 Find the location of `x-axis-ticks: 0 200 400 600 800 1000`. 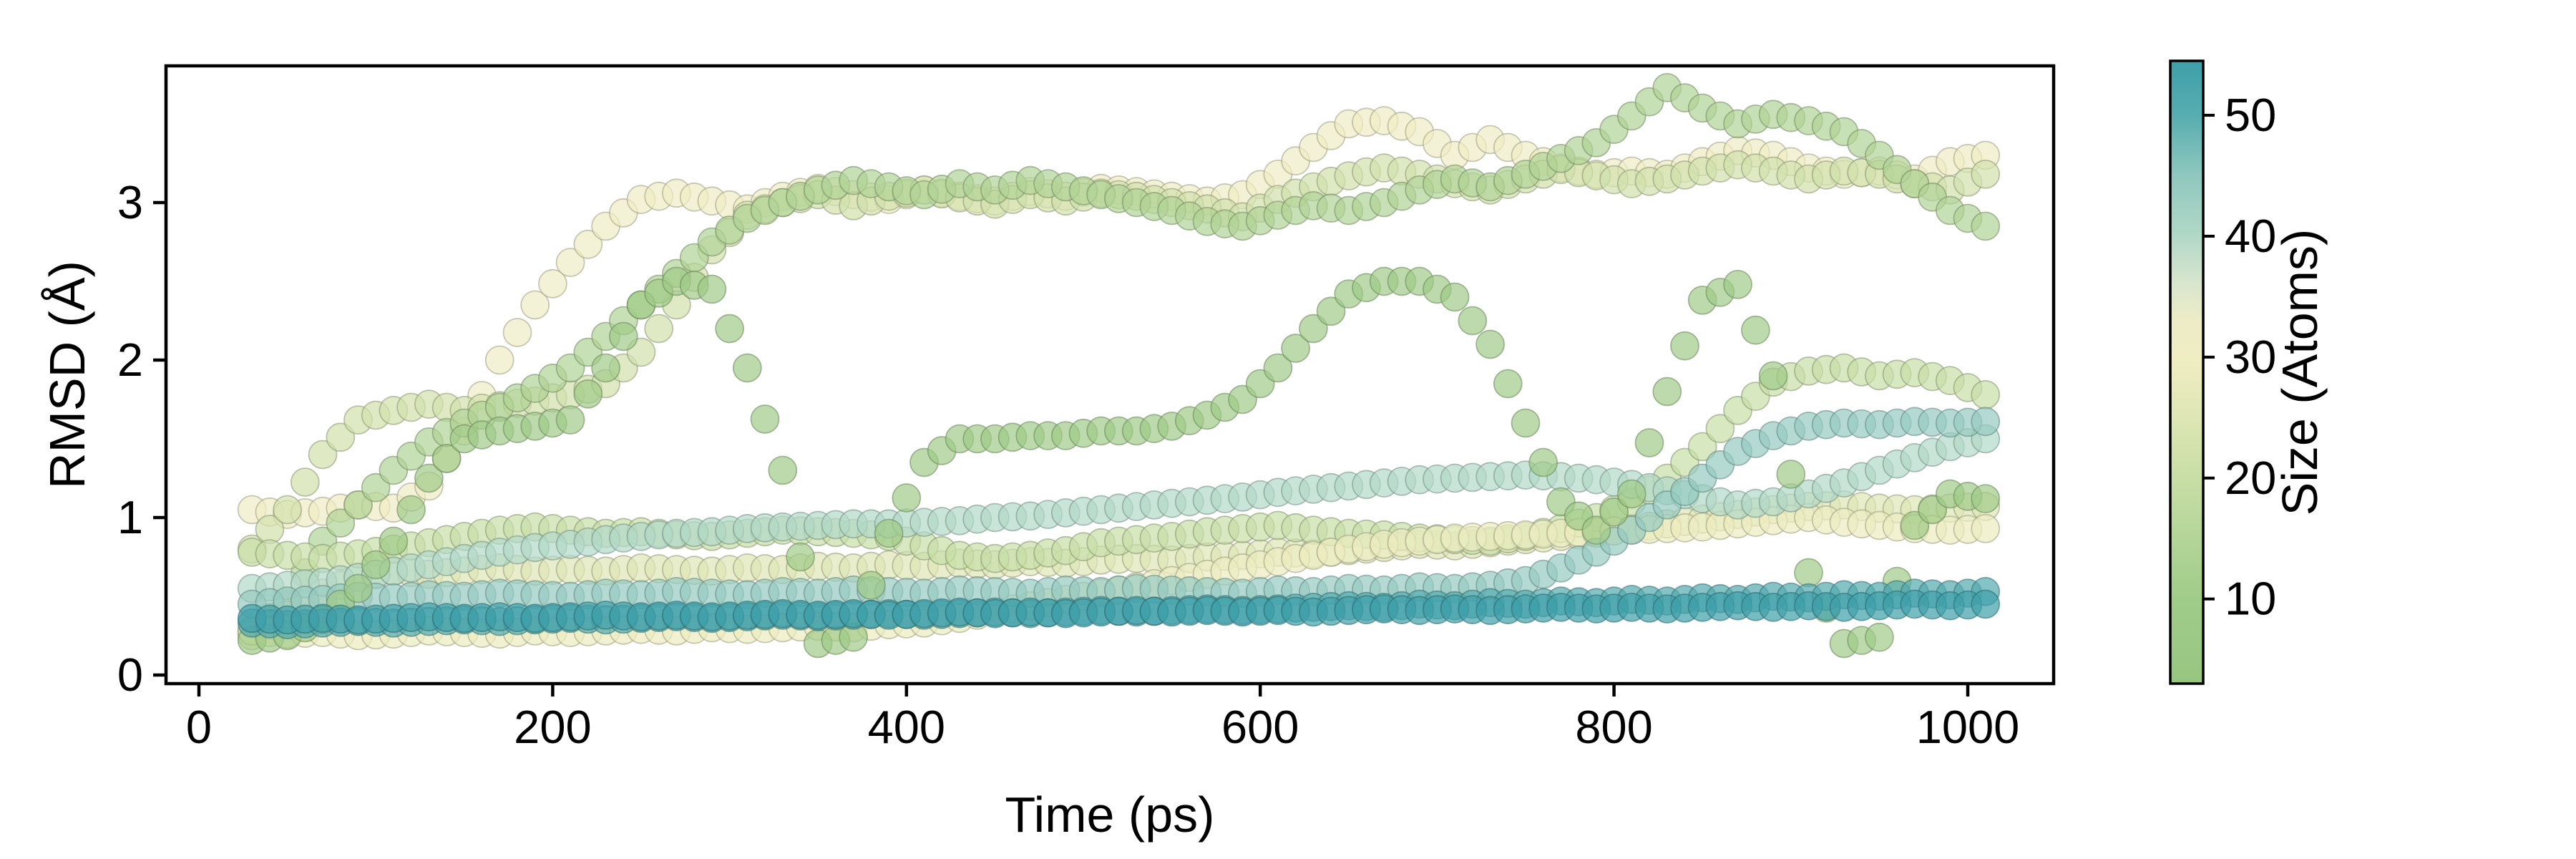

x-axis-ticks: 0 200 400 600 800 1000 is located at coordinates (1102, 718).